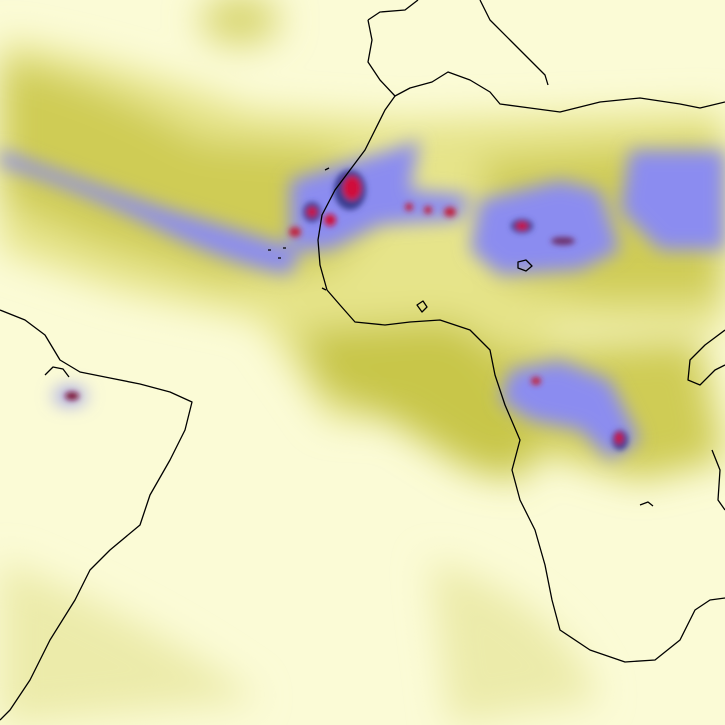 The height and width of the screenshot is (725, 725). Describe the element at coordinates (393, 10) in the screenshot. I see `coastline-iberia-north` at that location.